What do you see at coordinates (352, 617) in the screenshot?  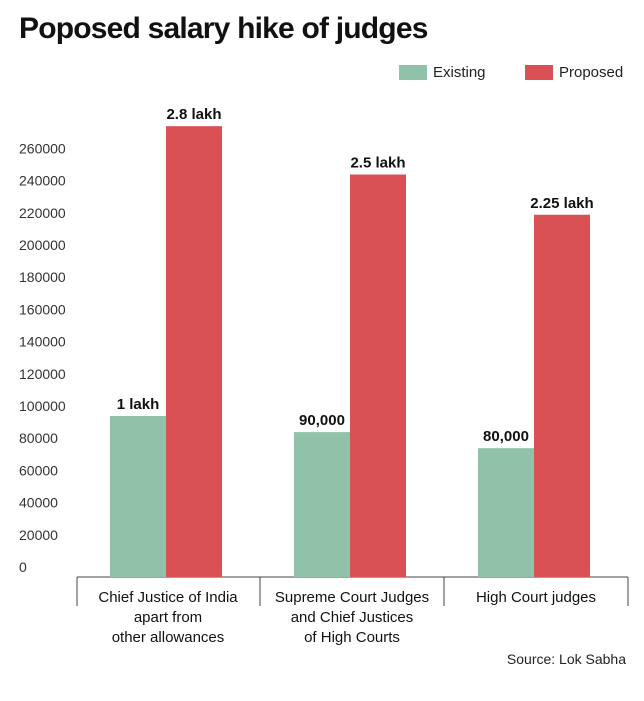 I see `x-category-label: and Chief Justices` at bounding box center [352, 617].